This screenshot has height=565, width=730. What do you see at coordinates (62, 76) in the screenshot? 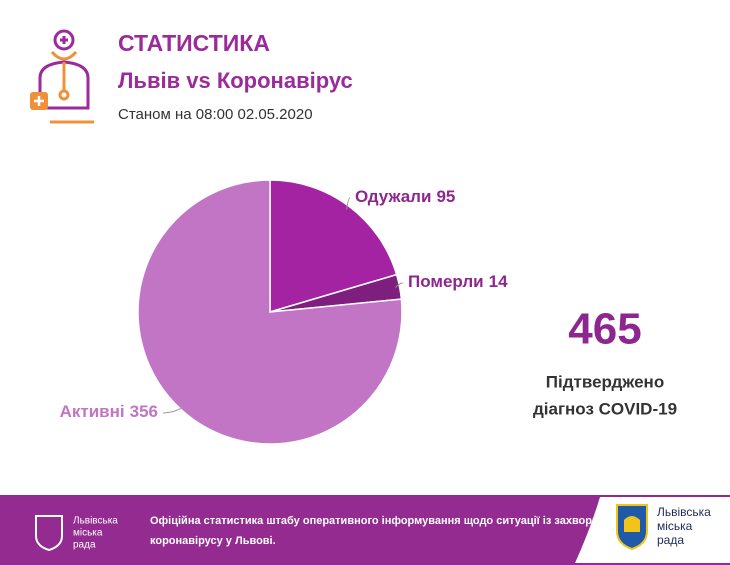
I see `doctor-icon` at bounding box center [62, 76].